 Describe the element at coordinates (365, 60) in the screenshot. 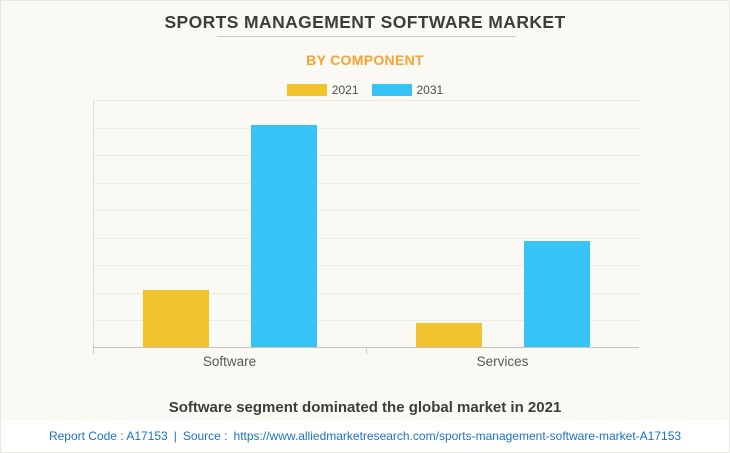

I see `chart-subtitle: BY COMPONENT` at that location.